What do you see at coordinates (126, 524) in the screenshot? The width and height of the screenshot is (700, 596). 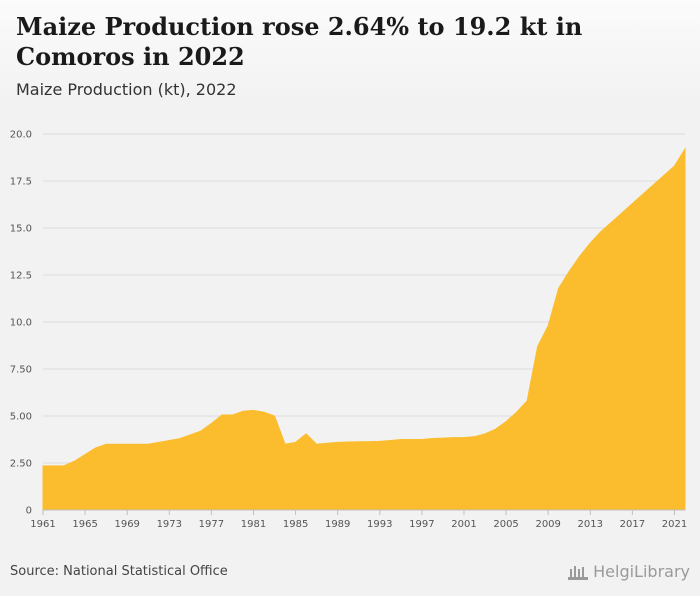 I see `x-tick-label: 1969` at bounding box center [126, 524].